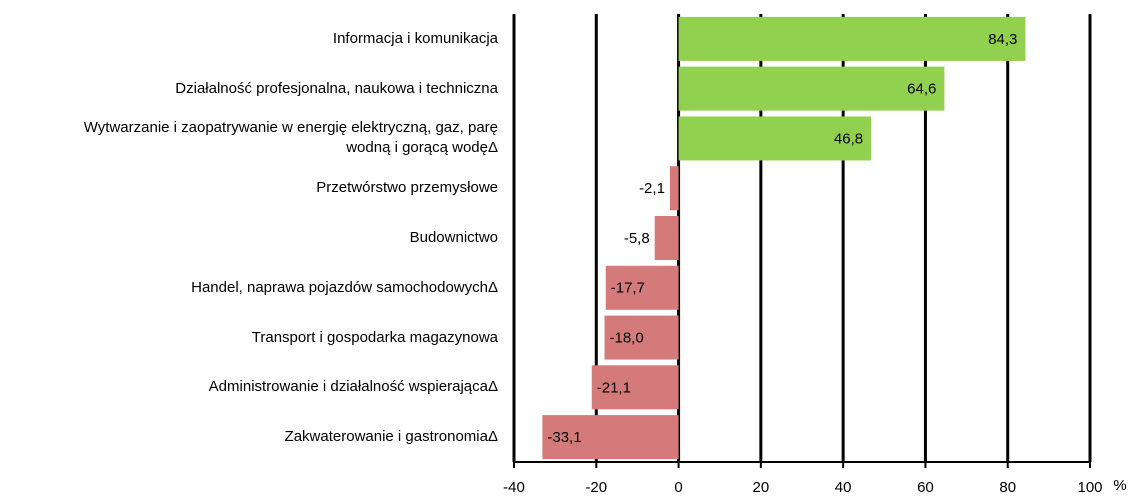 This screenshot has width=1132, height=497. What do you see at coordinates (1007, 487) in the screenshot?
I see `x-tick-label: 80` at bounding box center [1007, 487].